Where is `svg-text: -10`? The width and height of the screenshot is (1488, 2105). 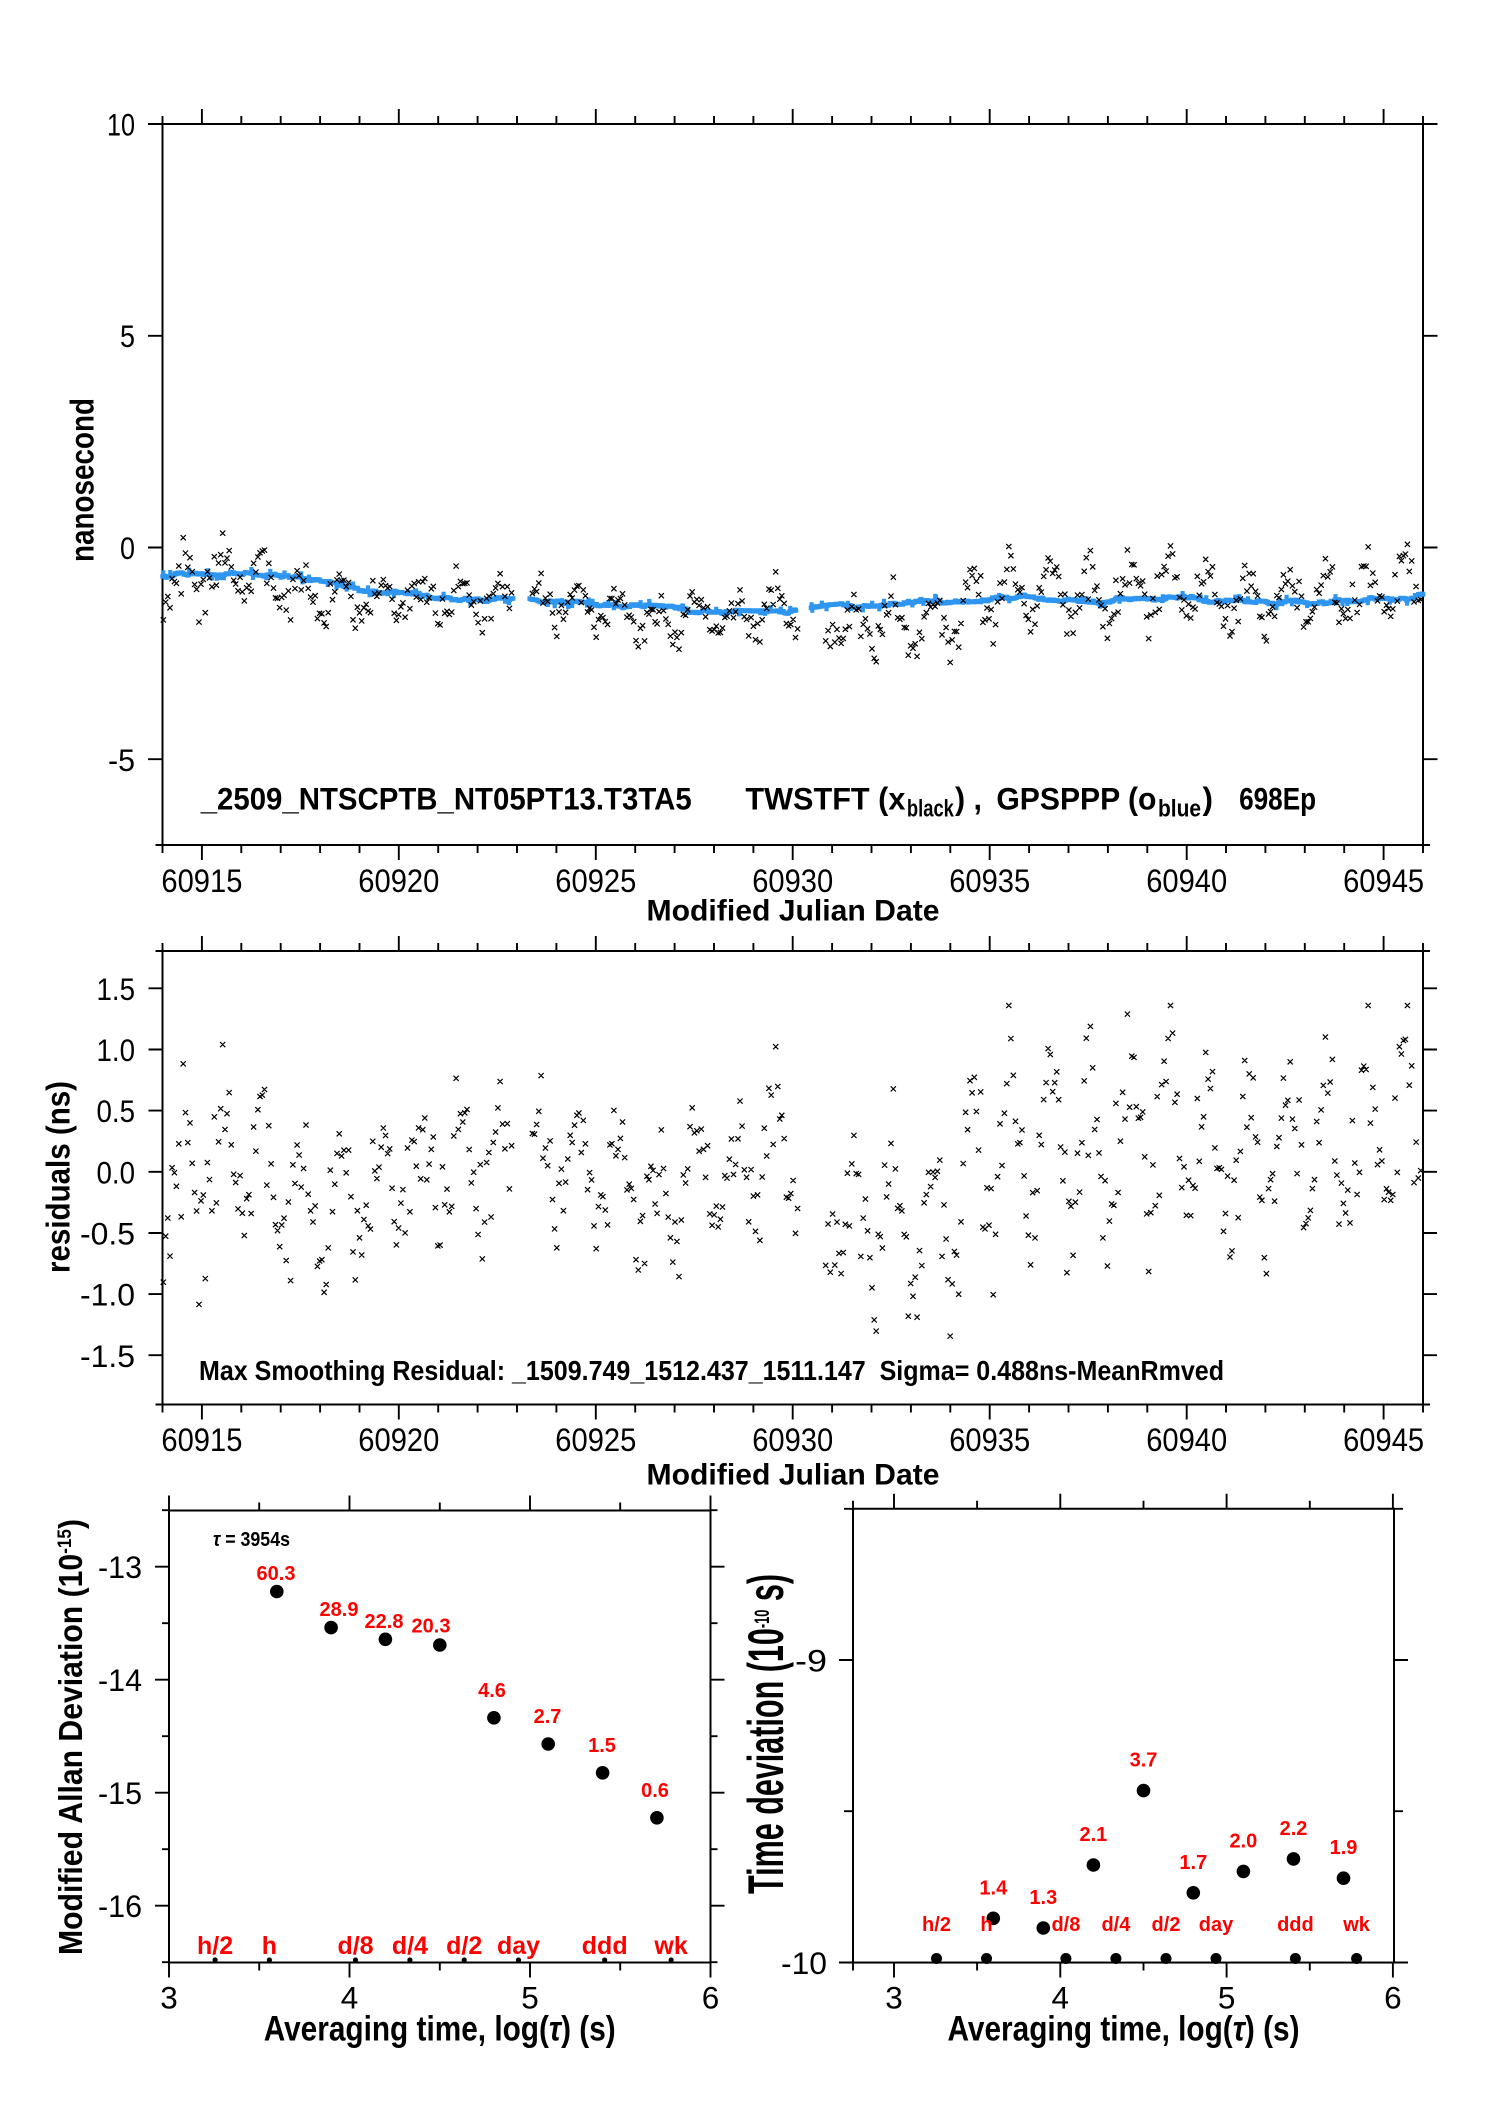
svg-text: -10 is located at coordinates (804, 1963).